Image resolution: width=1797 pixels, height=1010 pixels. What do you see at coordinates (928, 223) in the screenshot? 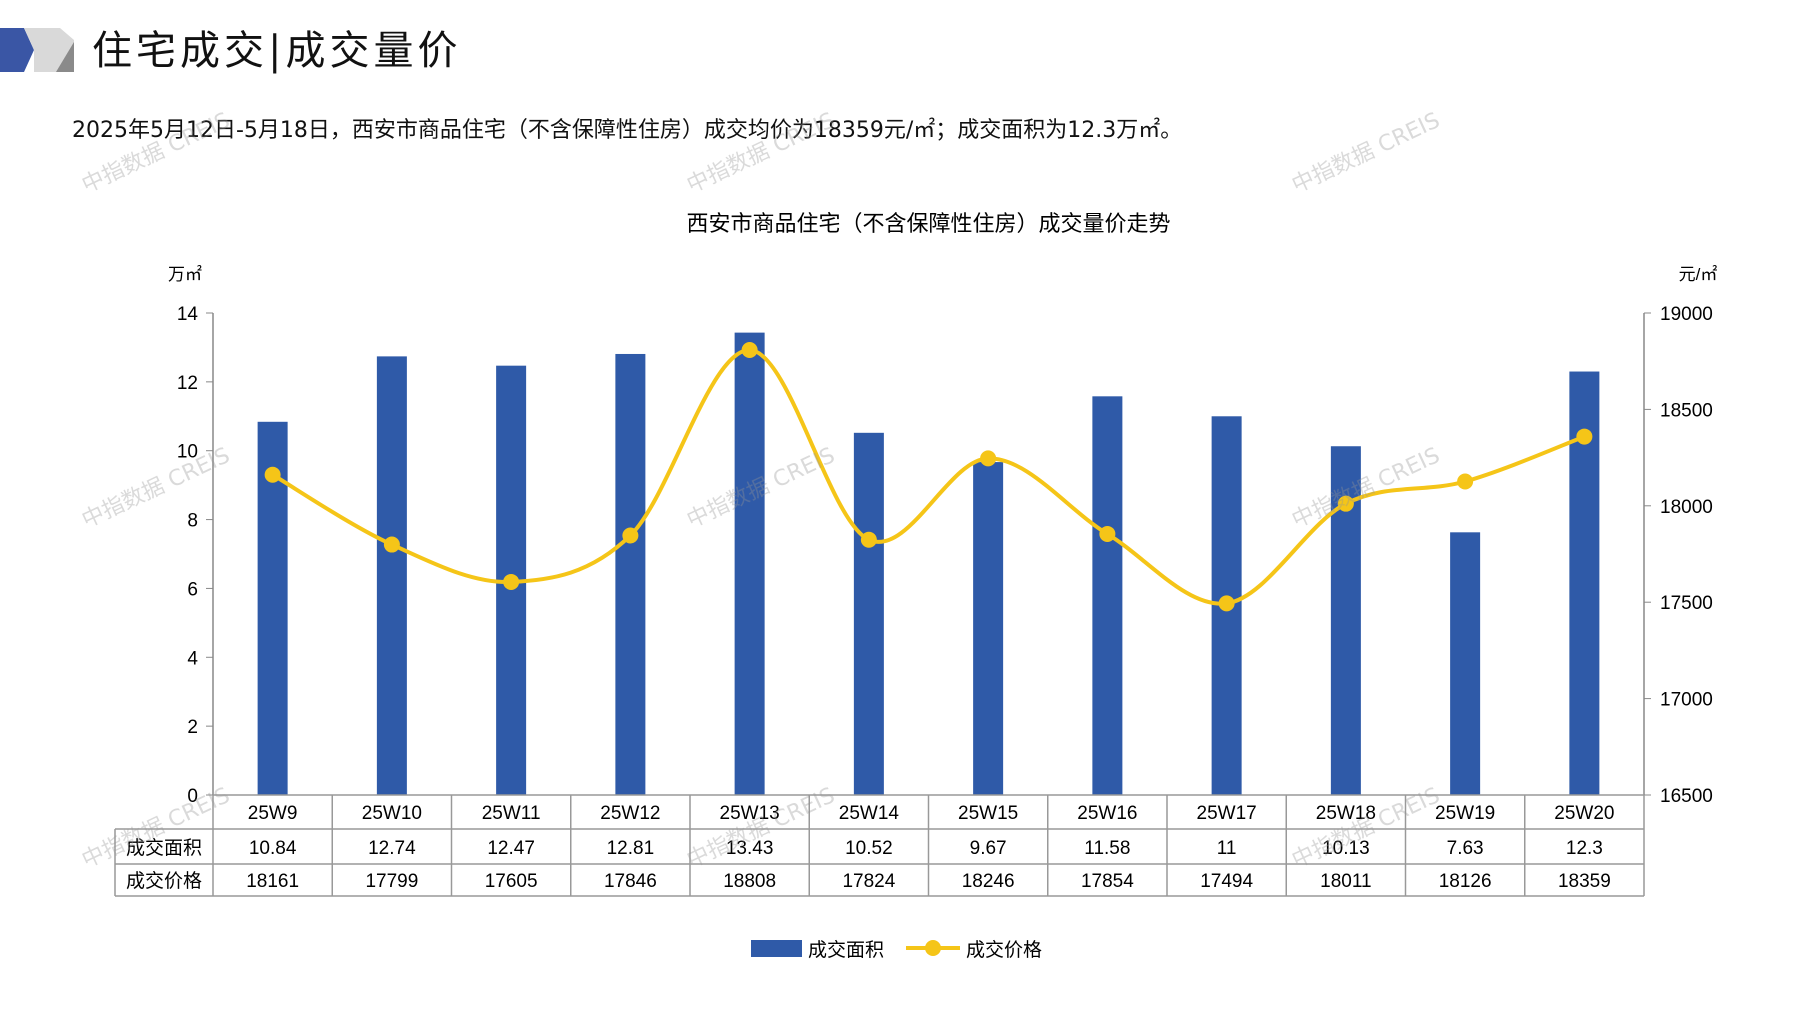
I see `chart-title: 西安市商品住宅（不含保障性住房）成交量价走势` at bounding box center [928, 223].